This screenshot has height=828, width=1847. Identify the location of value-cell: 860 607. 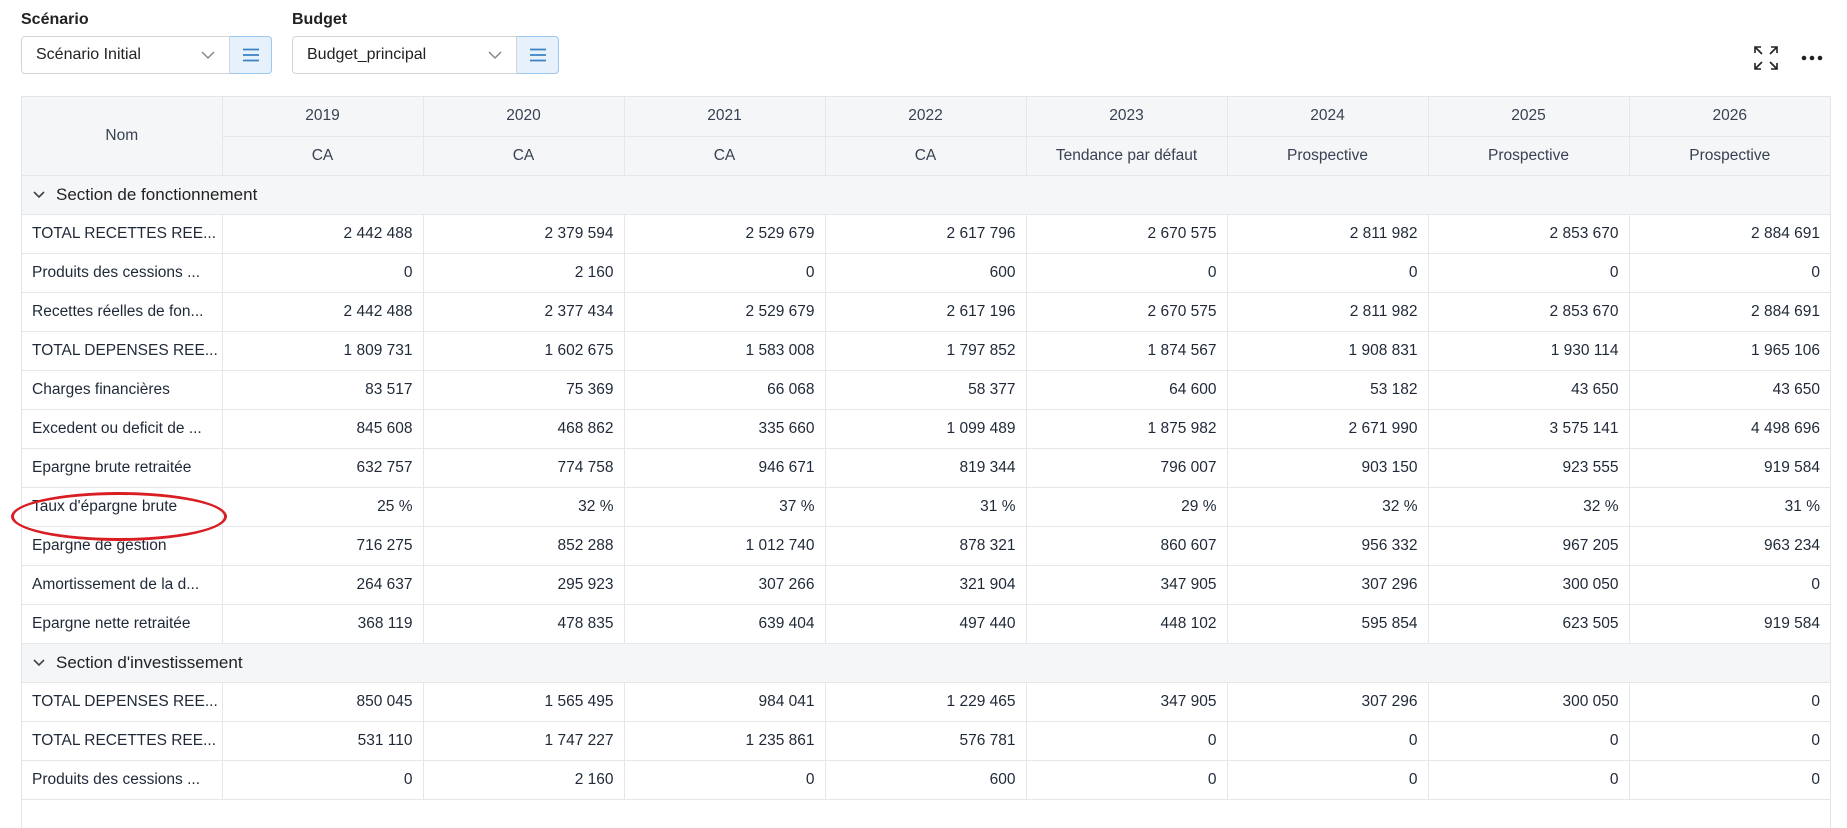
(1126, 545).